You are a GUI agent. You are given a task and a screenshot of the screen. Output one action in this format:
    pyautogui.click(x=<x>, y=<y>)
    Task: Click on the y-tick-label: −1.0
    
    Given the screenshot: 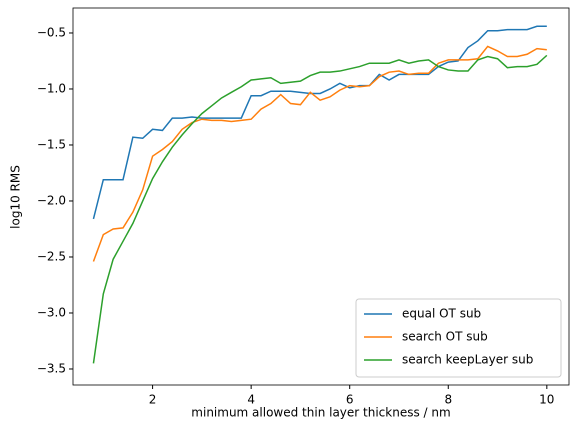 What is the action you would take?
    pyautogui.click(x=51, y=88)
    